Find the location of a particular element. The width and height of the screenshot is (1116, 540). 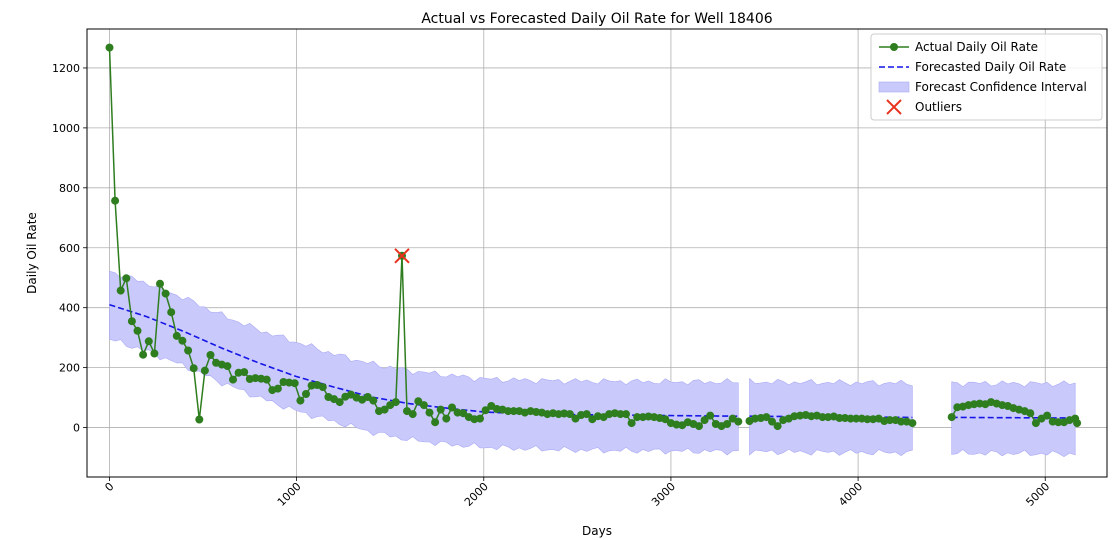

y-tick-label: 600 is located at coordinates (69, 248).